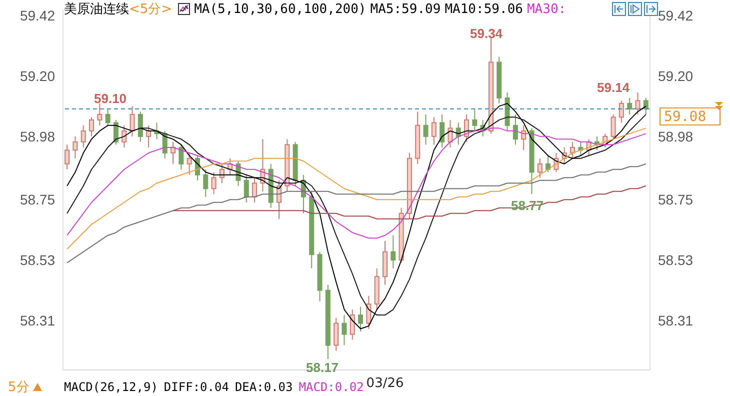  Describe the element at coordinates (409, 202) in the screenshot. I see `line-series` at that location.